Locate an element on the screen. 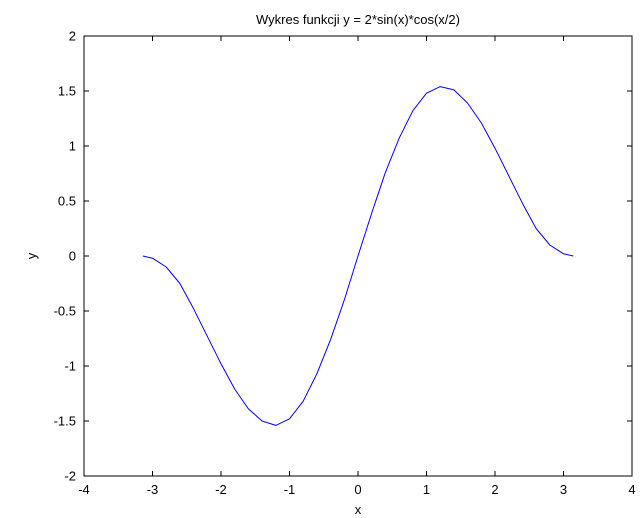 The width and height of the screenshot is (642, 518). x-tick-label: 4 is located at coordinates (631, 489).